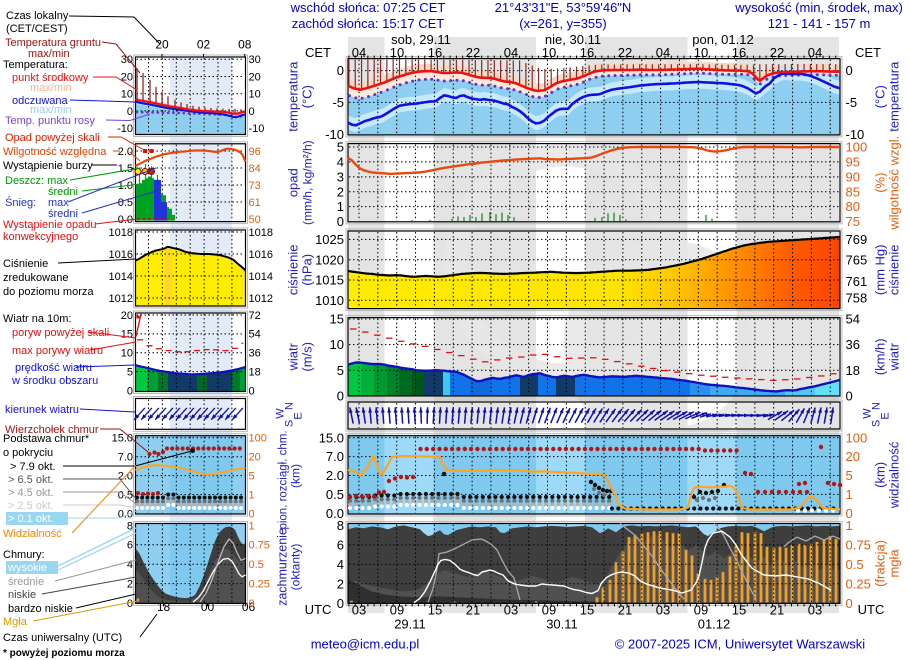  Describe the element at coordinates (46, 439) in the screenshot. I see `svg-text: Podstawa chmur*` at that location.